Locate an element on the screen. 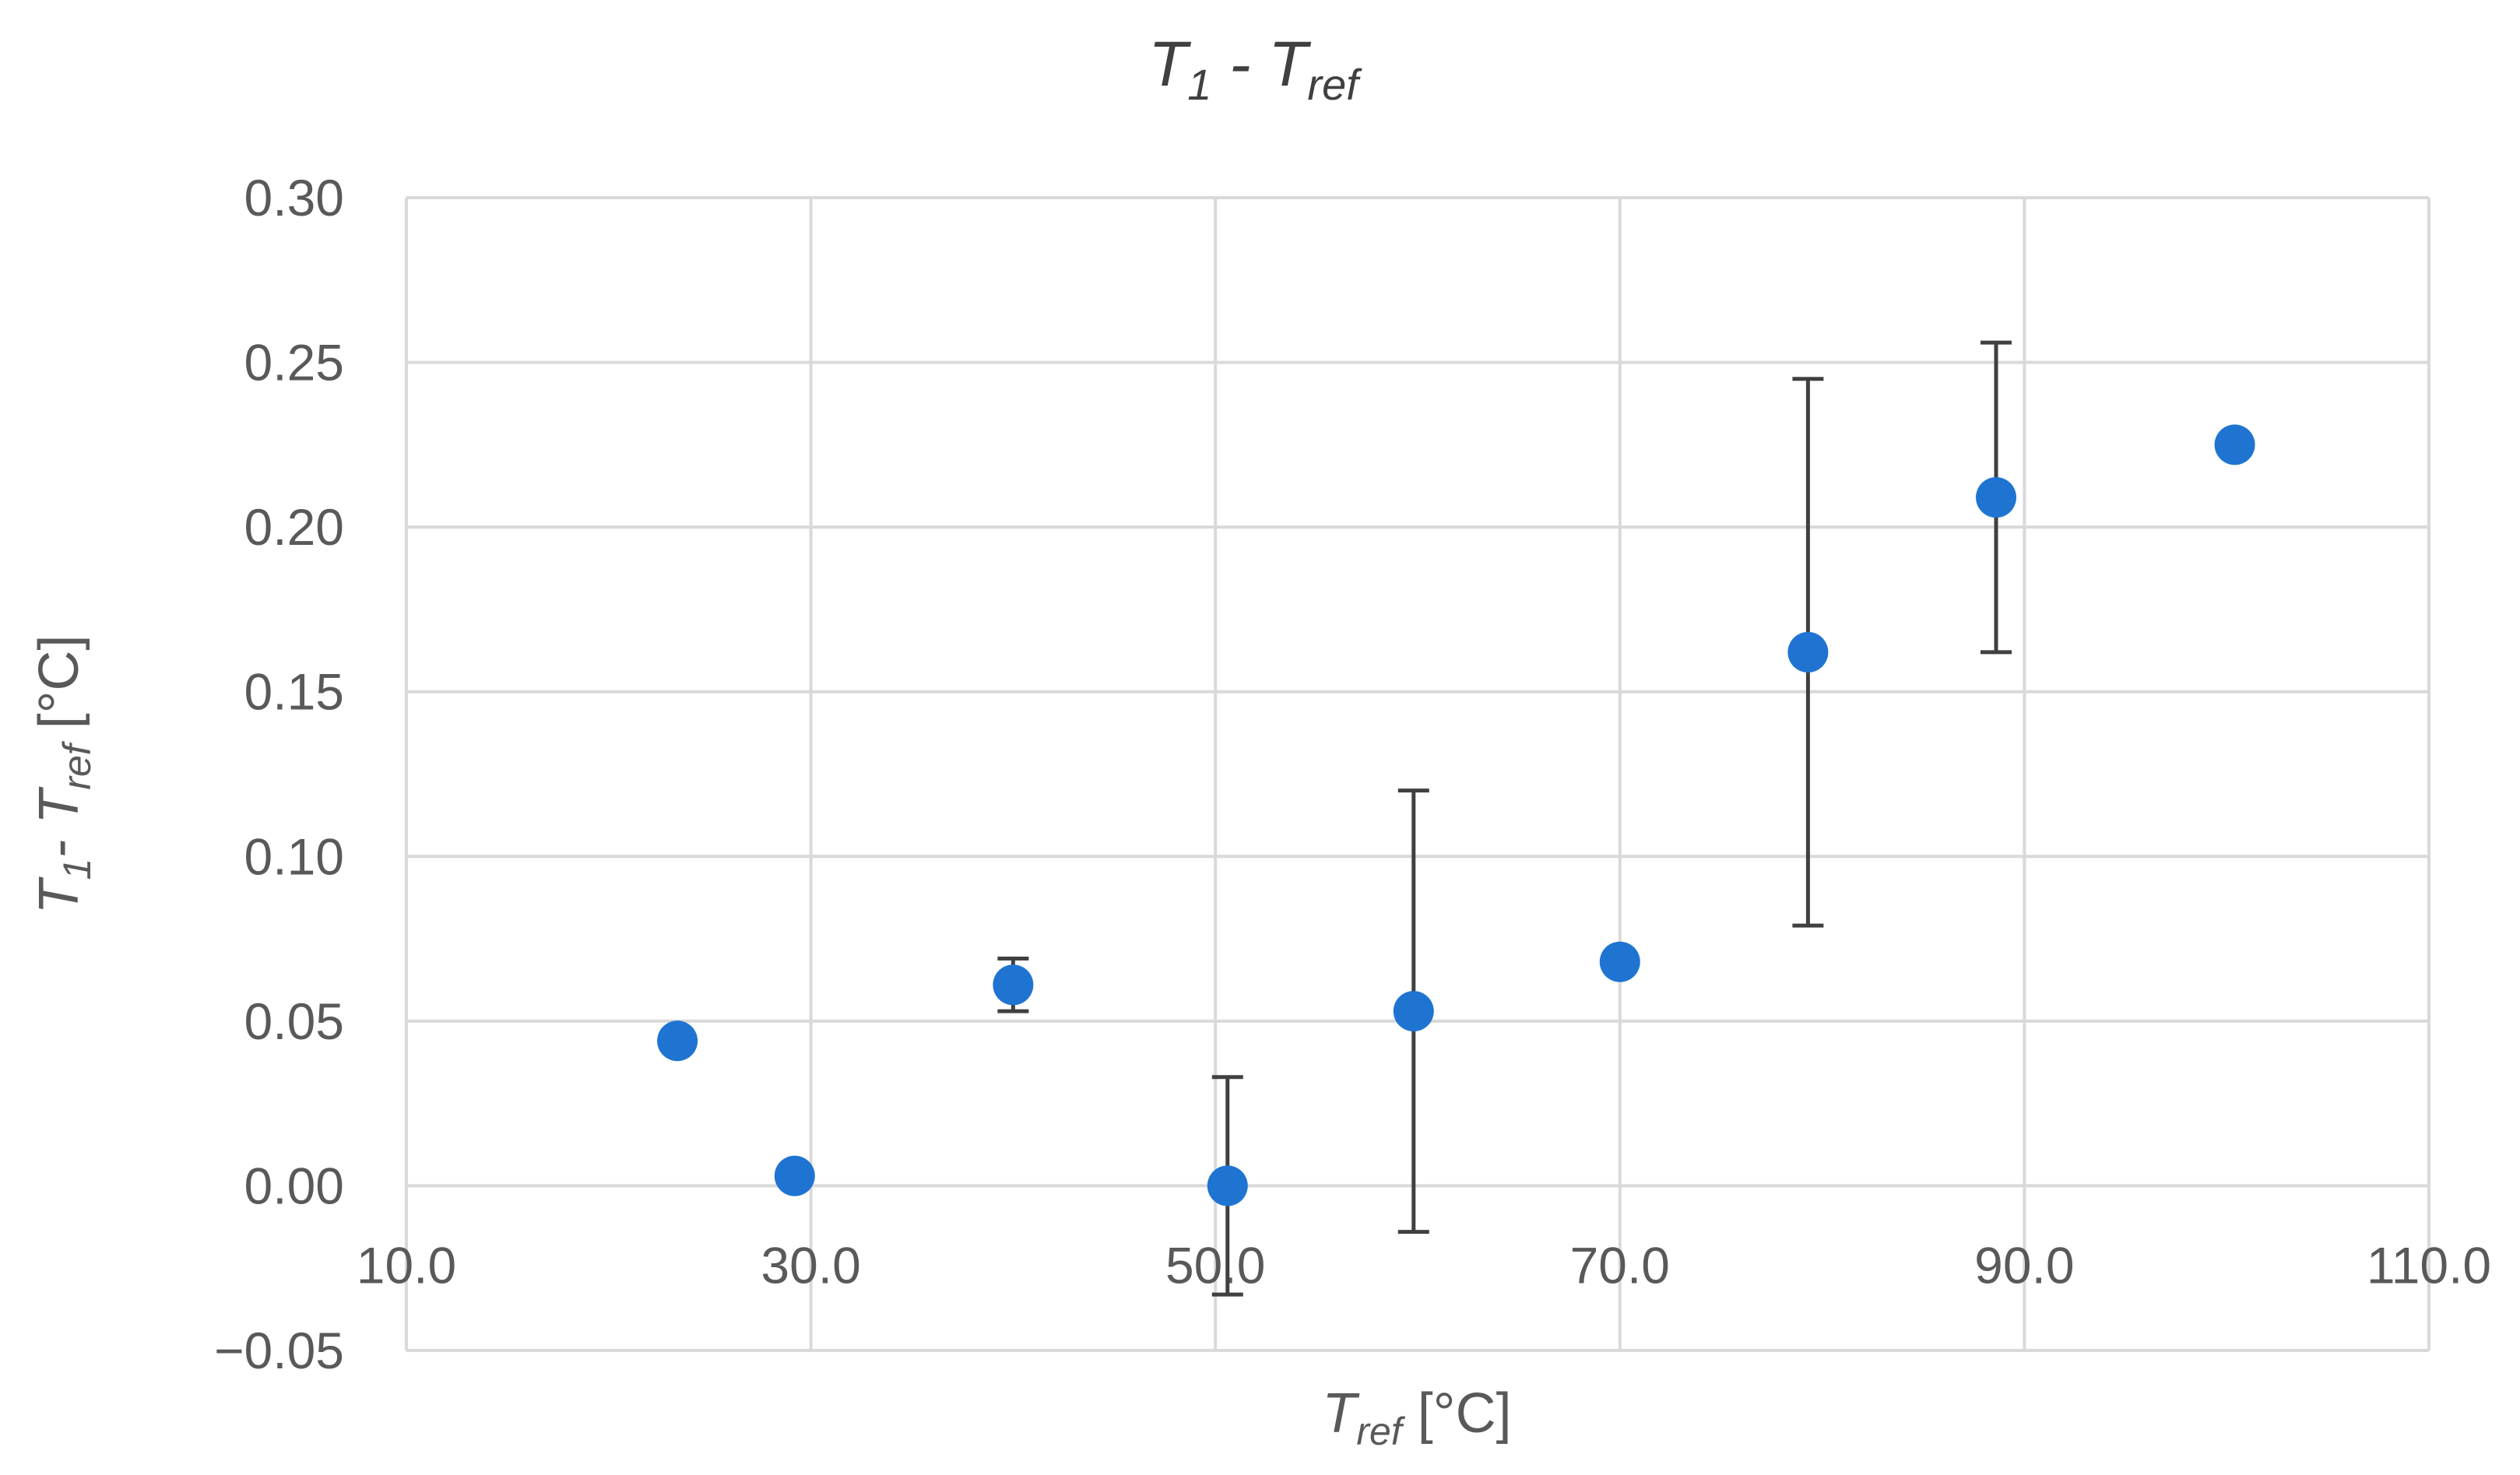 Image resolution: width=2520 pixels, height=1475 pixels. y-tick-label: 0.15 is located at coordinates (294, 692).